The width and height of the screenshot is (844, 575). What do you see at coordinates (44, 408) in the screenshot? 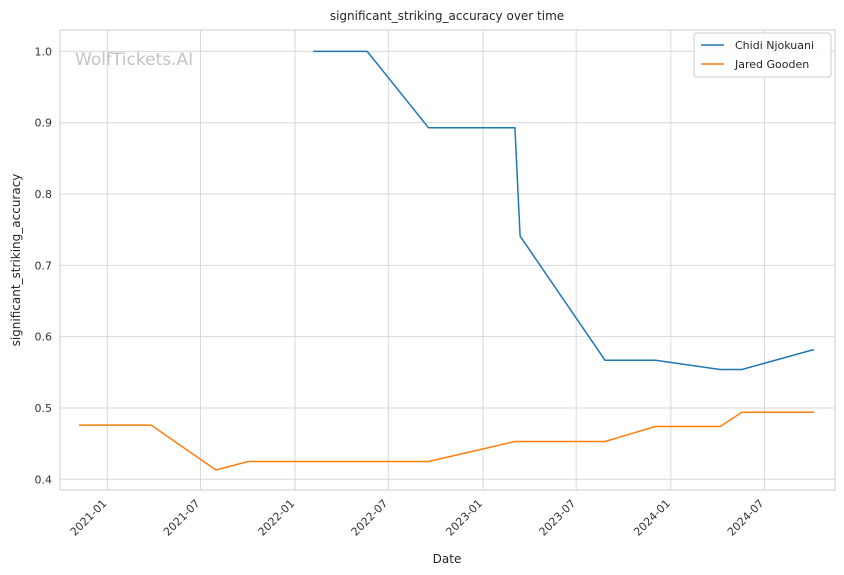
I see `y-tick-label: 0.5` at bounding box center [44, 408].